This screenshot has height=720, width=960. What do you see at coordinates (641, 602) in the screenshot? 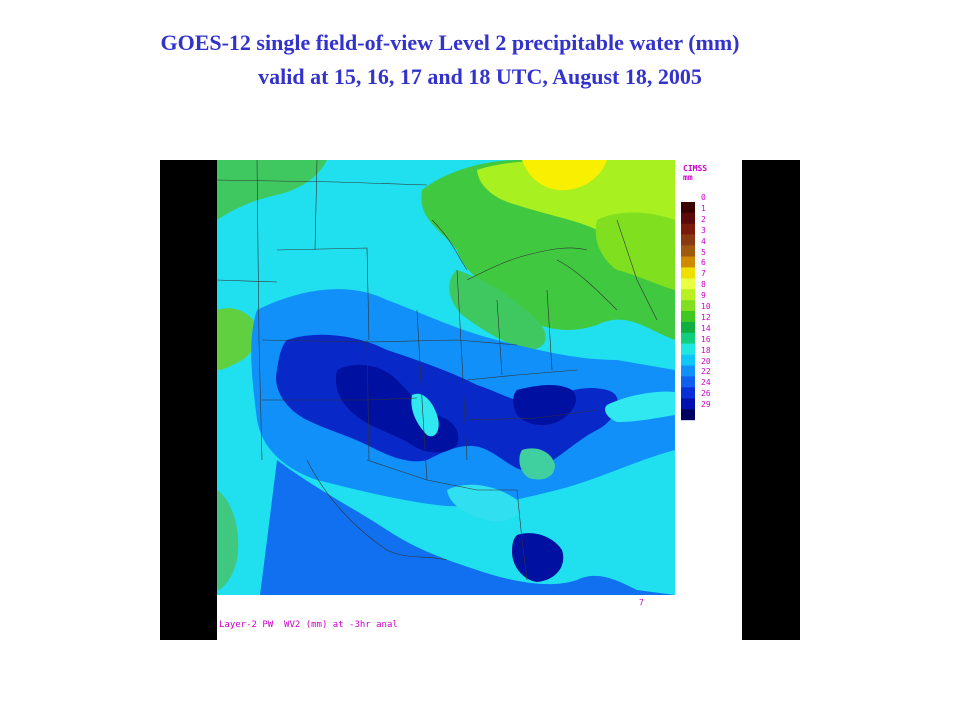
I see `map-corner-mark: 7` at bounding box center [641, 602].